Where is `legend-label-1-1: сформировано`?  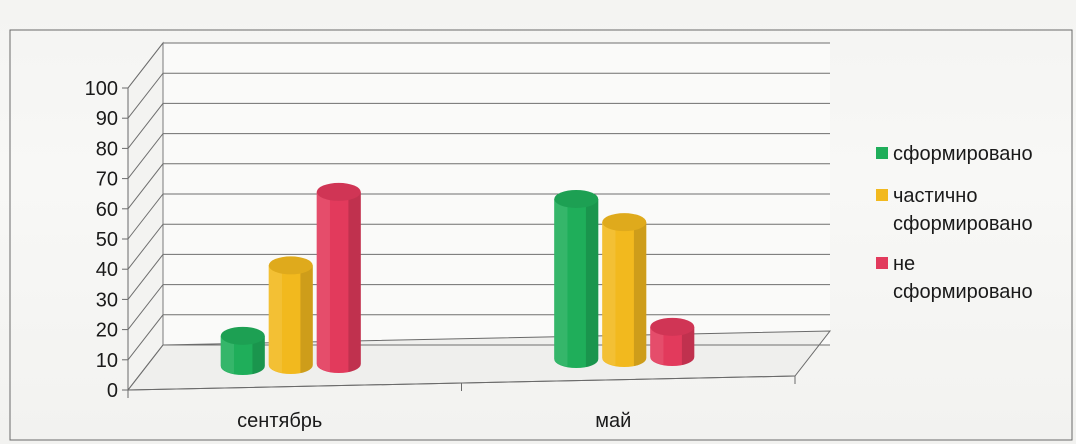 legend-label-1-1: сформировано is located at coordinates (963, 224).